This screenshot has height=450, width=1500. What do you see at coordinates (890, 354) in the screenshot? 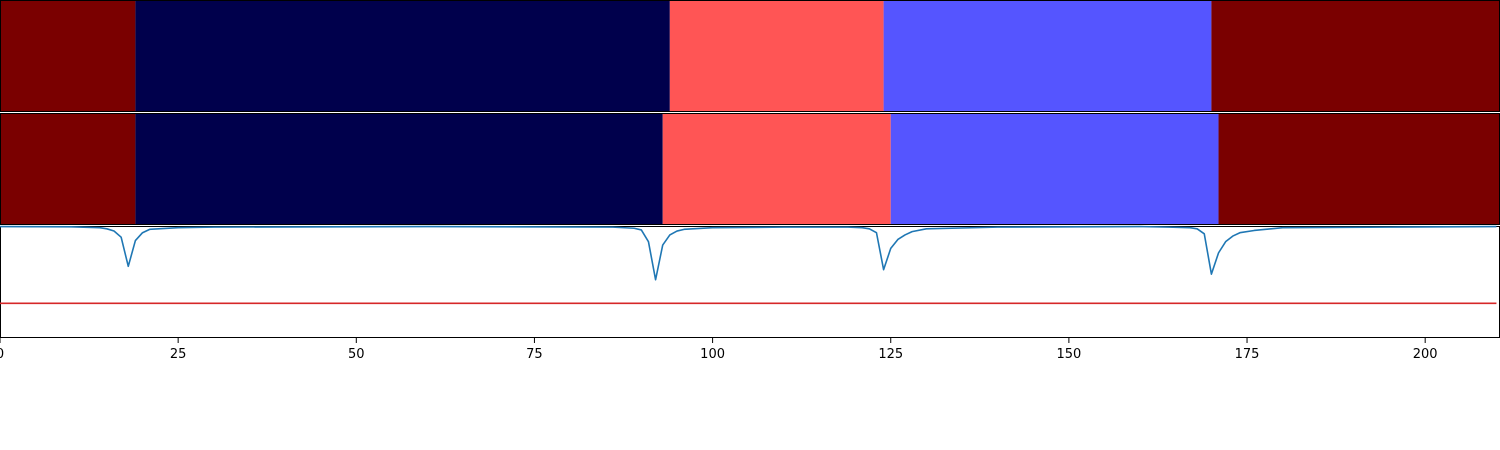
I see `x-tick-label: 125` at bounding box center [890, 354].